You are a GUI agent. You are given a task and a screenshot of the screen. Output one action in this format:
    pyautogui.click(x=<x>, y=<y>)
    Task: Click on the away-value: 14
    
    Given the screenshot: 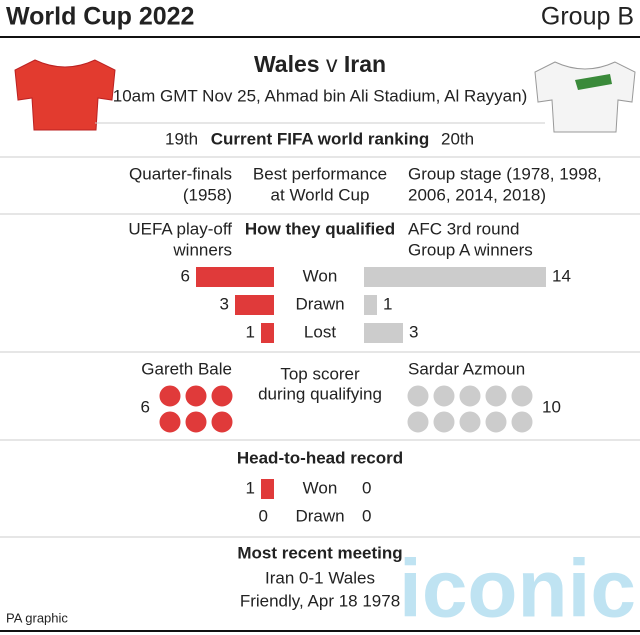 What is the action you would take?
    pyautogui.click(x=561, y=275)
    